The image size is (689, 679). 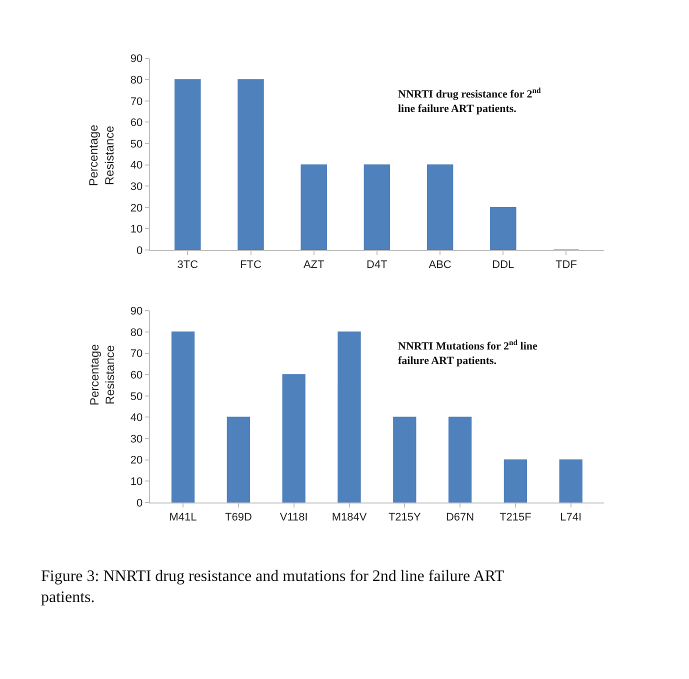 I want to click on text: NNRTI drug resistance for 2$^{nd}$ line failure ART patients., so click(x=469, y=100).